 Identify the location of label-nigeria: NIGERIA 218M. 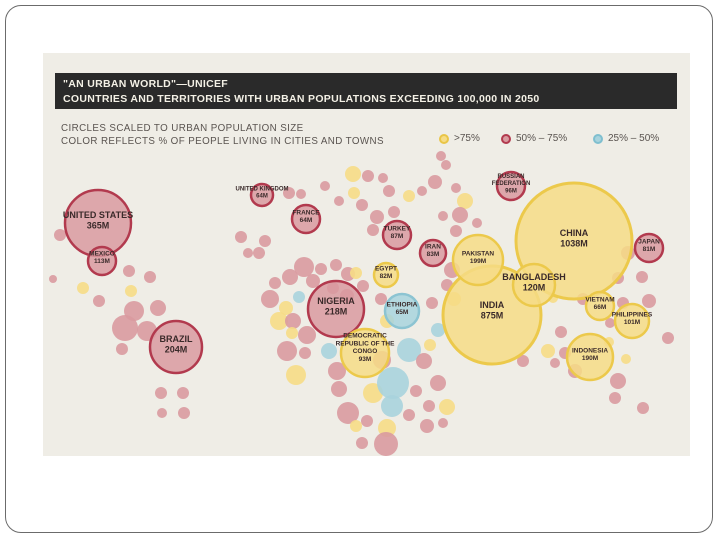
(336, 306).